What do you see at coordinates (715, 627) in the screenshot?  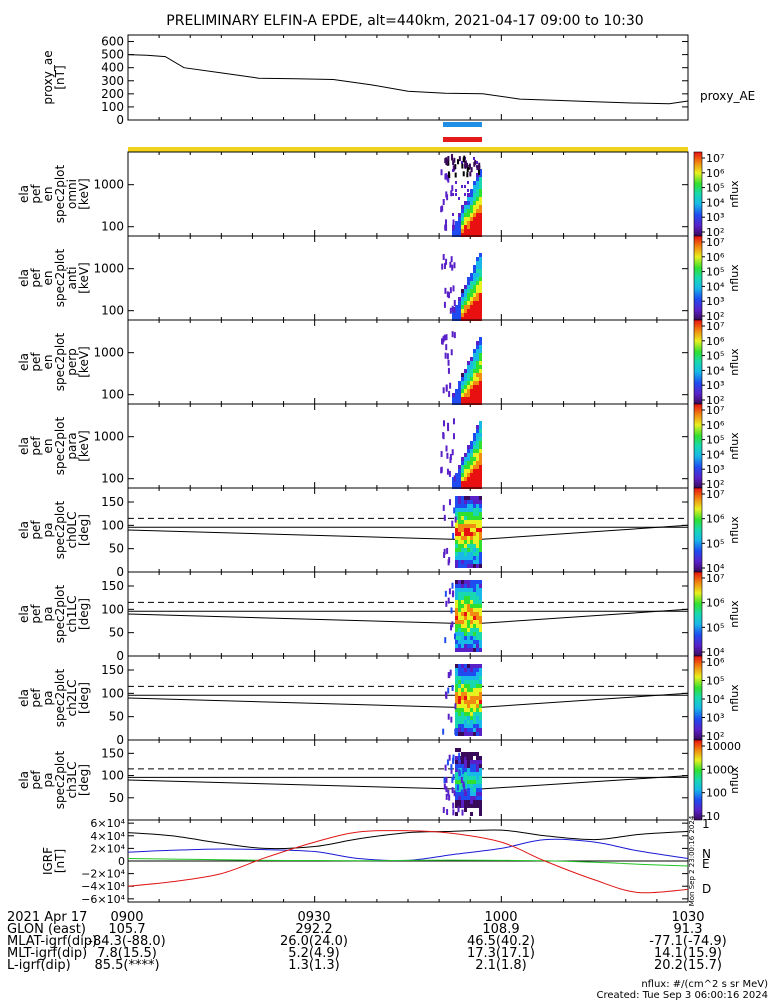 I see `colorbar-tick-label: 10⁵` at bounding box center [715, 627].